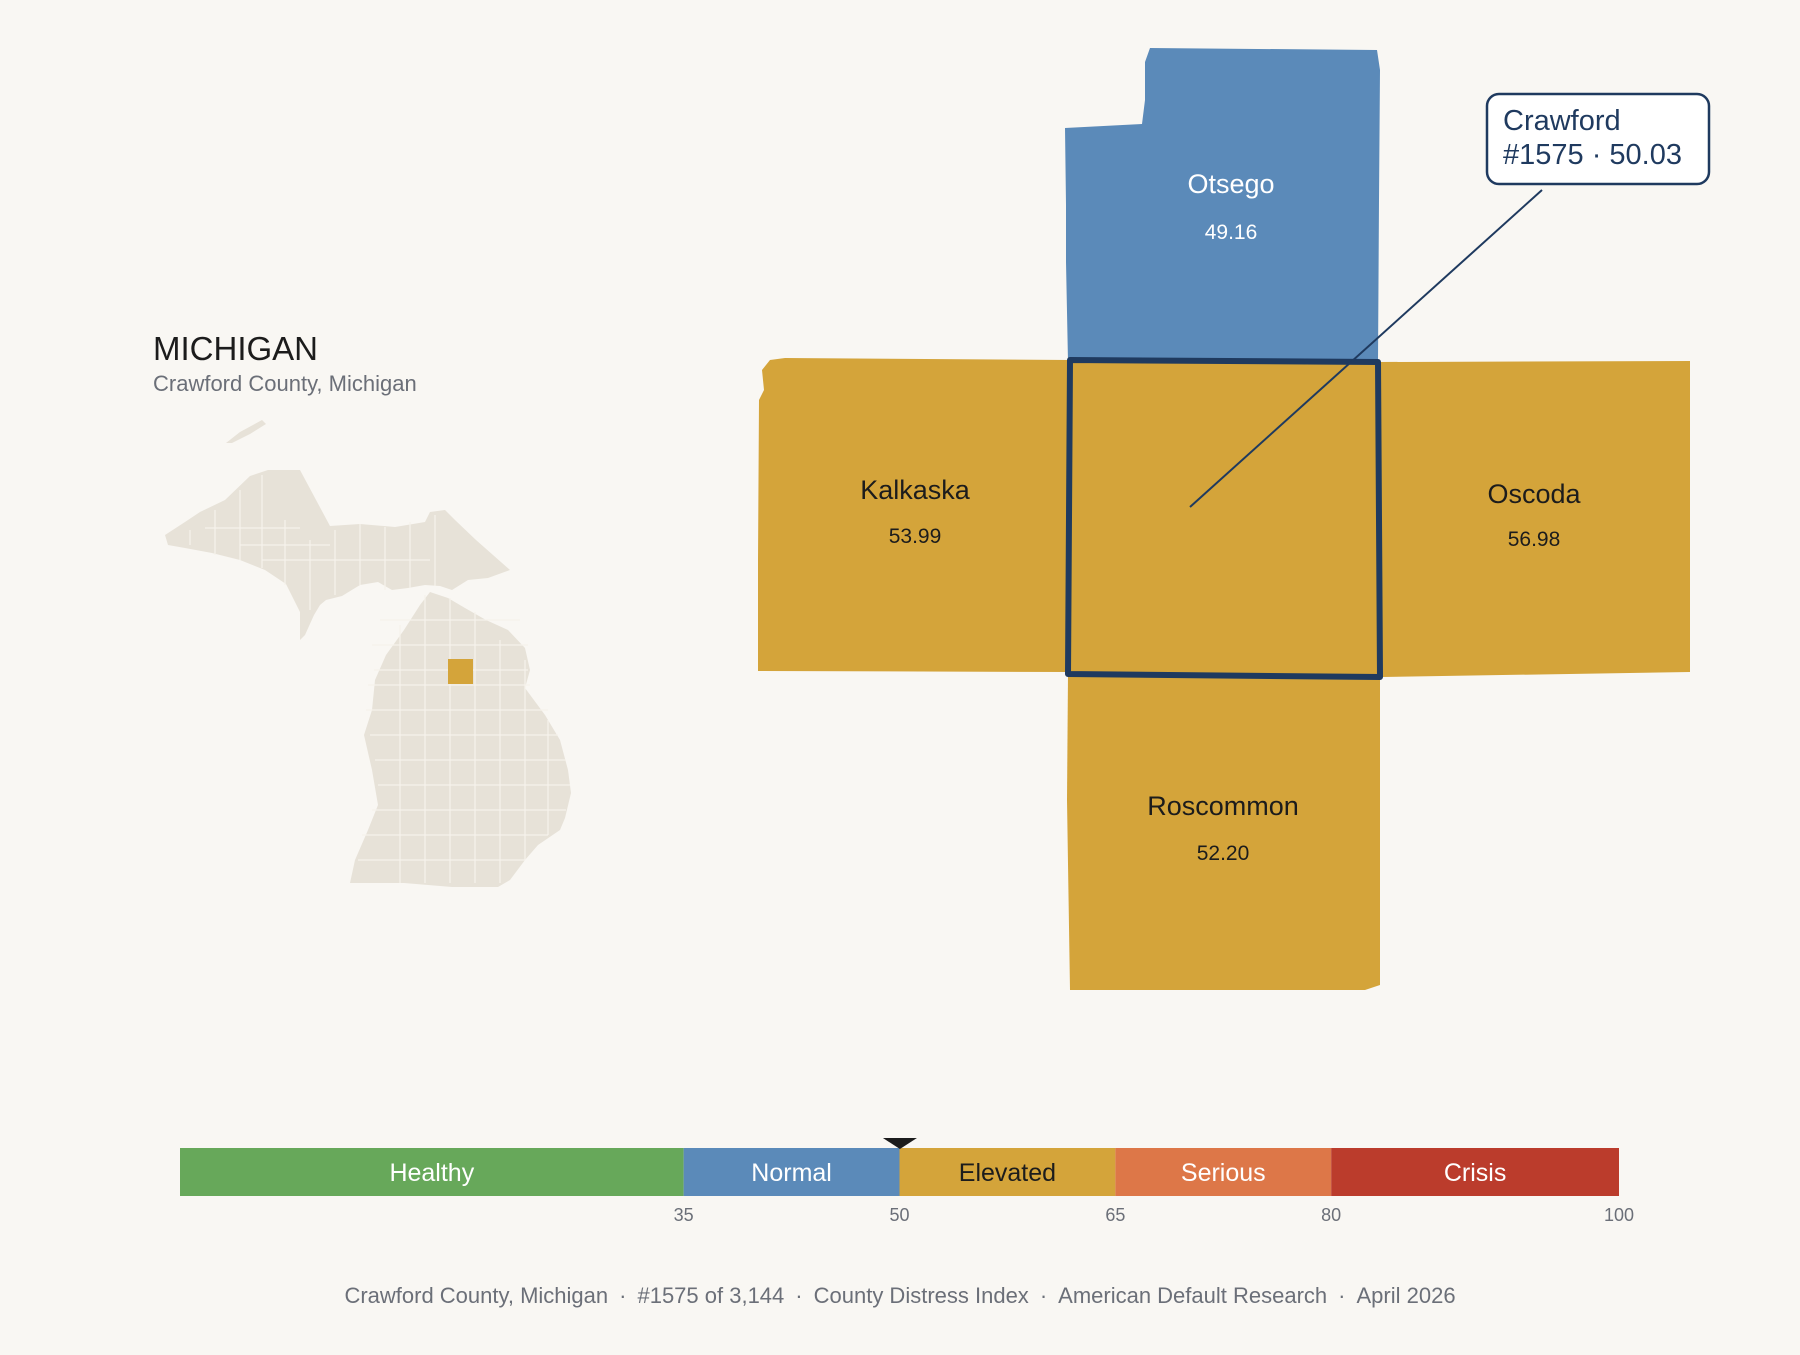 This screenshot has width=1800, height=1355. Describe the element at coordinates (1193, 1295) in the screenshot. I see `footer-source: American Default Research` at that location.